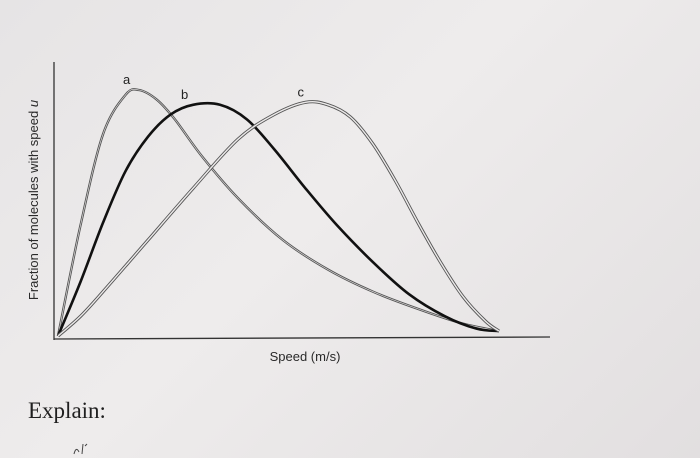 Image resolution: width=700 pixels, height=458 pixels. I want to click on explain-prompt: Explain:, so click(67, 410).